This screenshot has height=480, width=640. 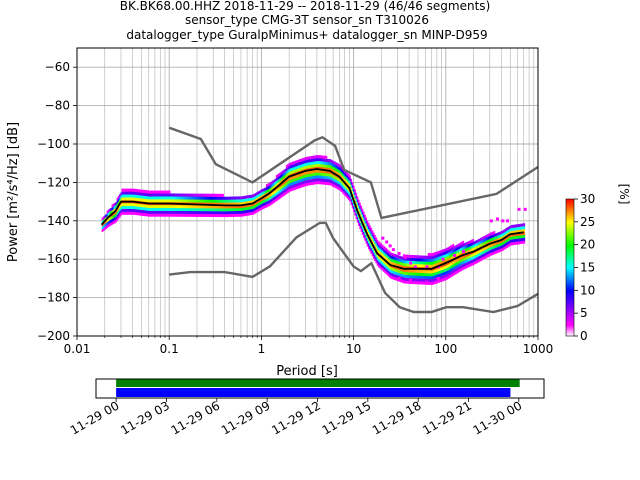 What do you see at coordinates (397, 417) in the screenshot?
I see `timeline-tick-label: 11-29 18` at bounding box center [397, 417].